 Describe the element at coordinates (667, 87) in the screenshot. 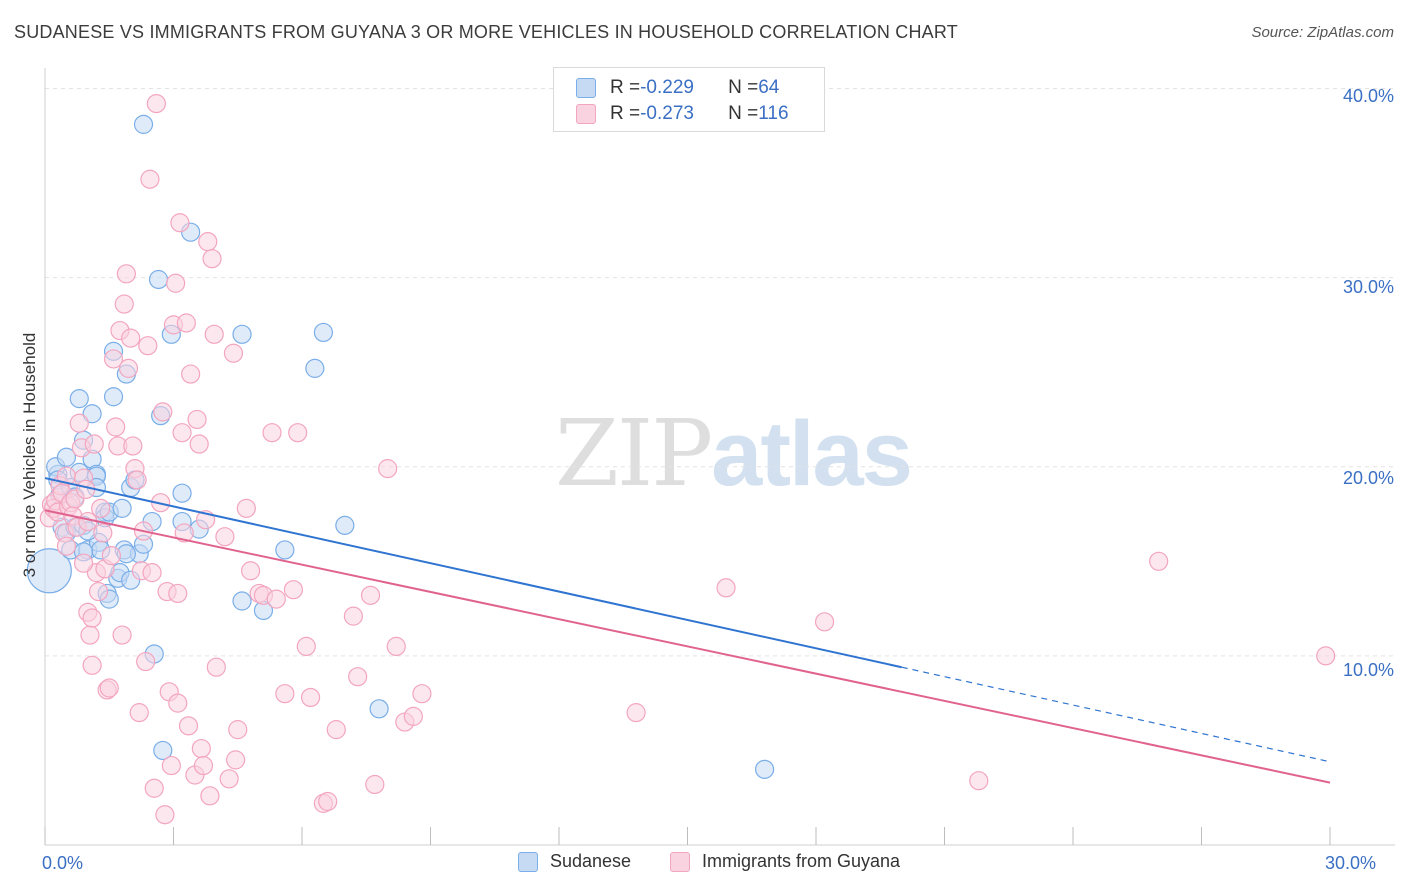

I see `legend-r-value: -0.229` at that location.